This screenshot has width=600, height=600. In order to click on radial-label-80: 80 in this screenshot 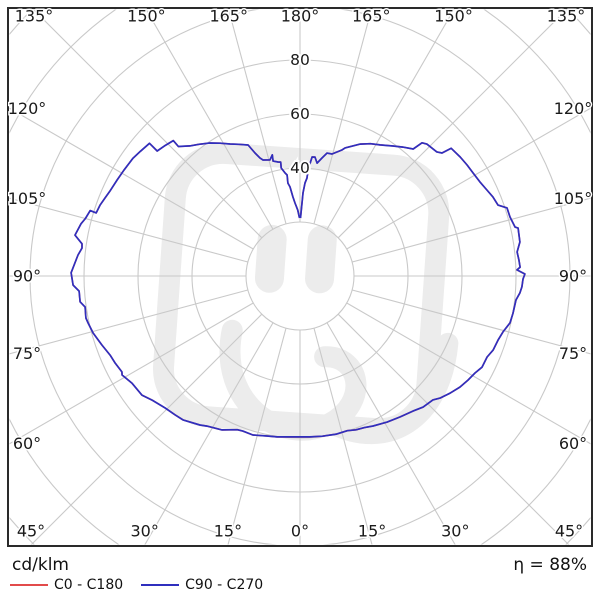, I will do `click(300, 60)`.